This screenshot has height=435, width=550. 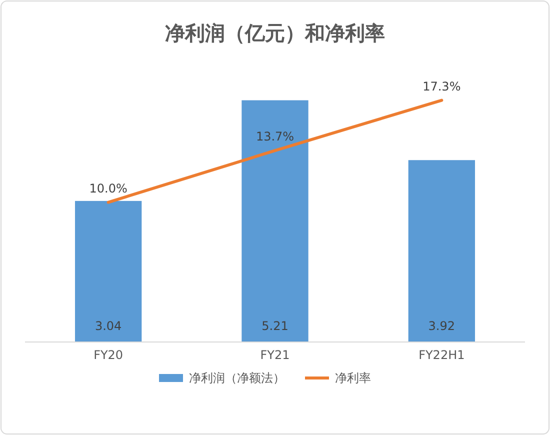 I want to click on data-label: 5.21, so click(x=275, y=326).